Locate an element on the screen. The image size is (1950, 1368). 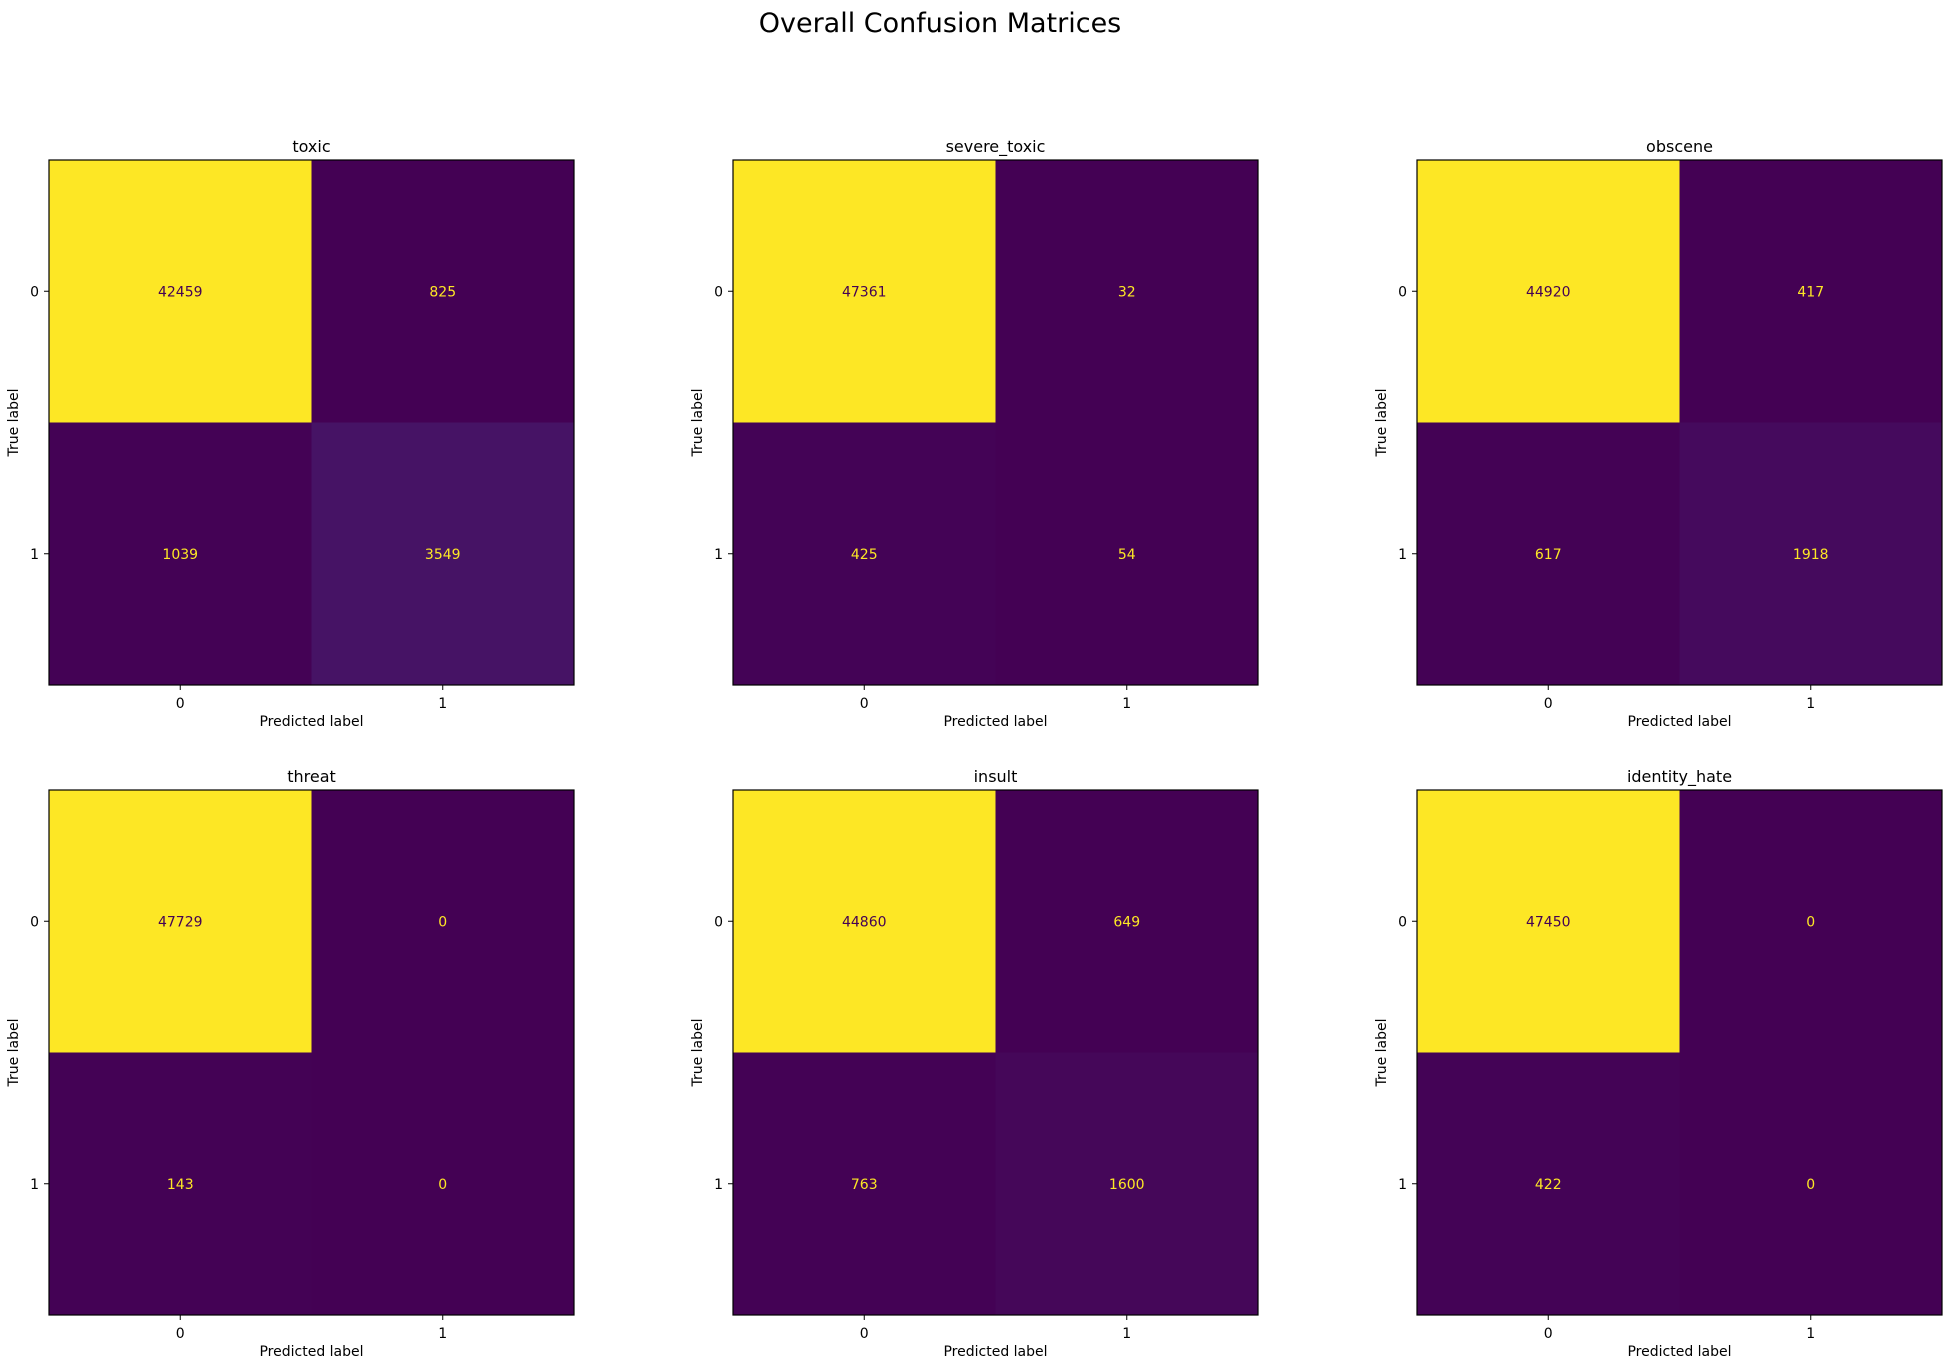
cell-value-label: 825 is located at coordinates (442, 292).